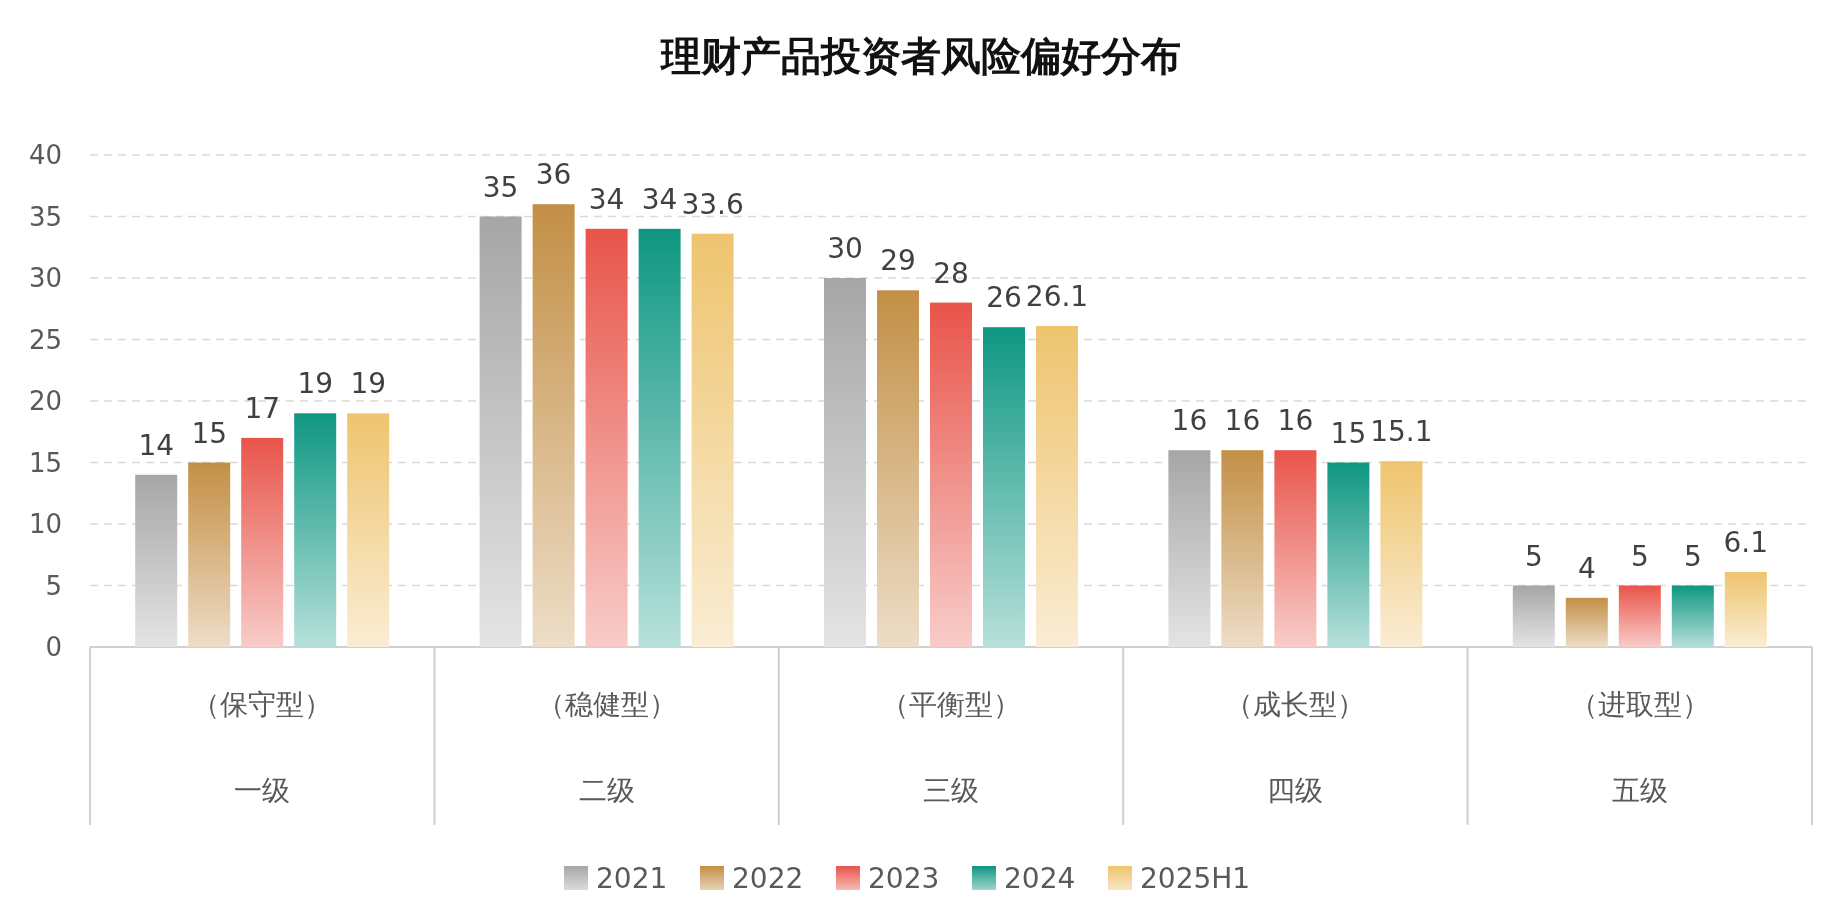 The width and height of the screenshot is (1842, 911). I want to click on data-label: 33.6, so click(712, 204).